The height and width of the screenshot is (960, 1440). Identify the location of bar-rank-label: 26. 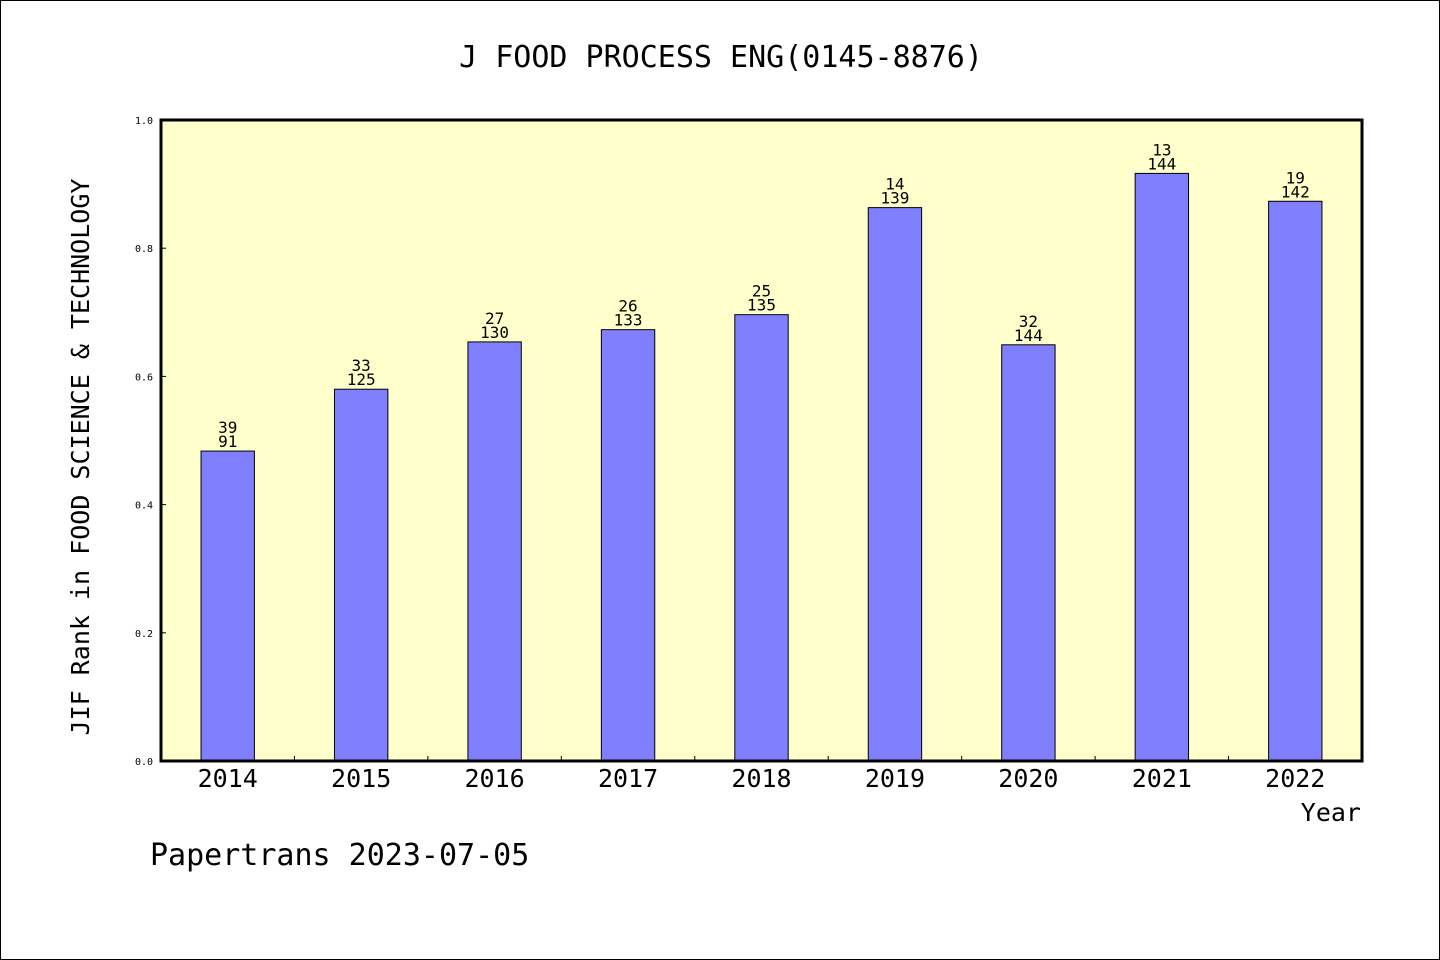
(627, 306).